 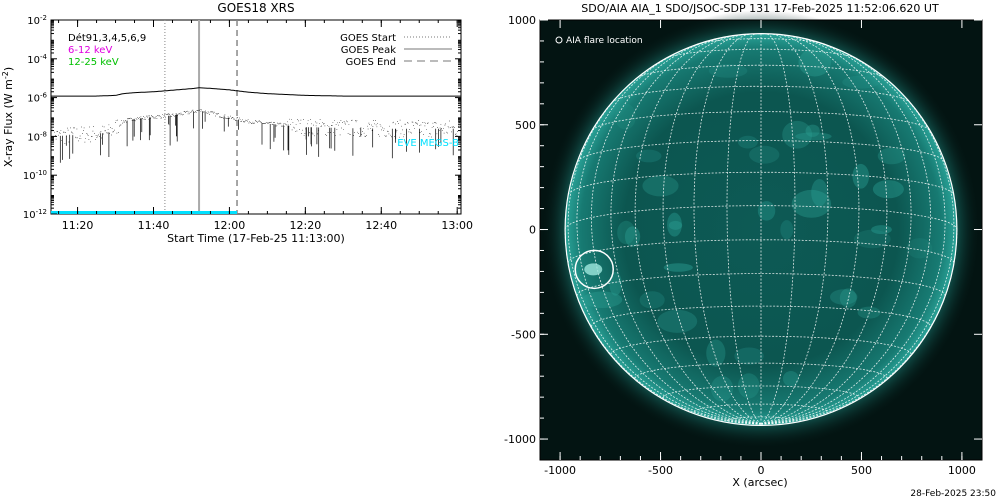 What do you see at coordinates (37, 136) in the screenshot?
I see `y-tick-label: 10⁻⁸` at bounding box center [37, 136].